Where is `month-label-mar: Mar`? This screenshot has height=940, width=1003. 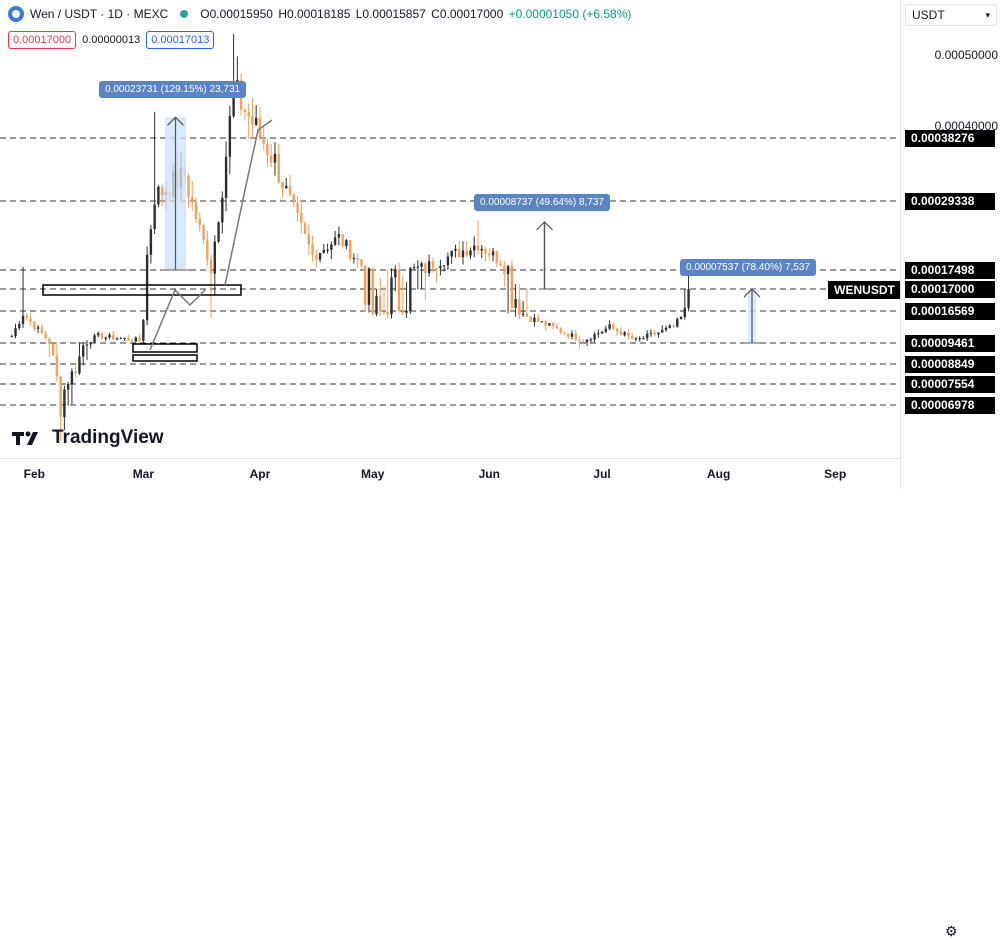 month-label-mar: Mar is located at coordinates (143, 474).